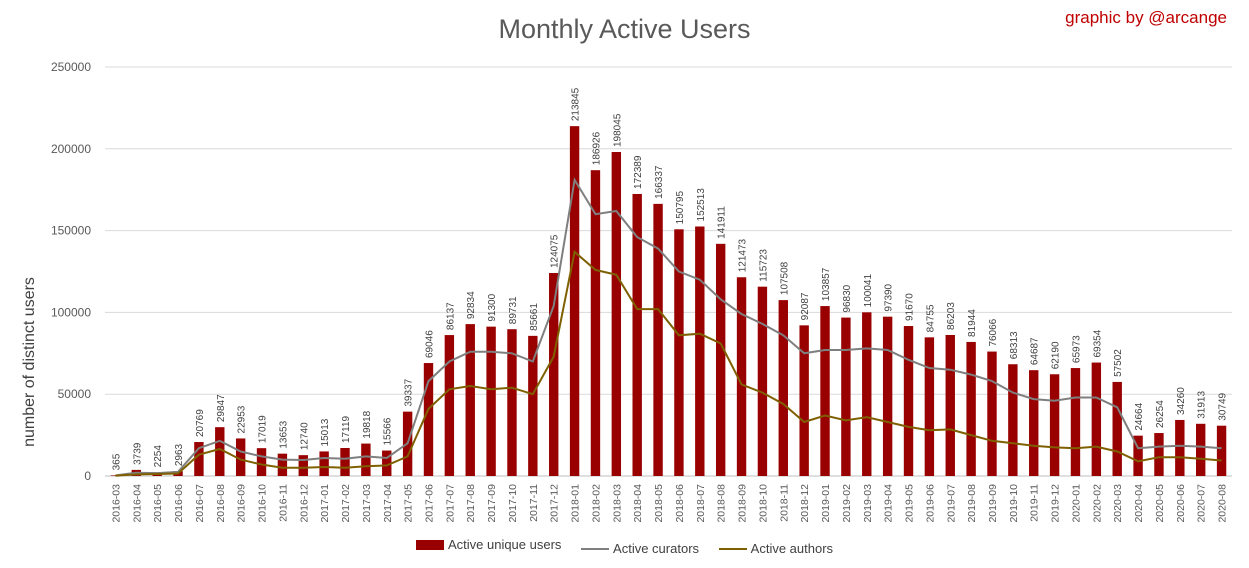  Describe the element at coordinates (346, 503) in the screenshot. I see `x-tick-label: 2017-02` at that location.